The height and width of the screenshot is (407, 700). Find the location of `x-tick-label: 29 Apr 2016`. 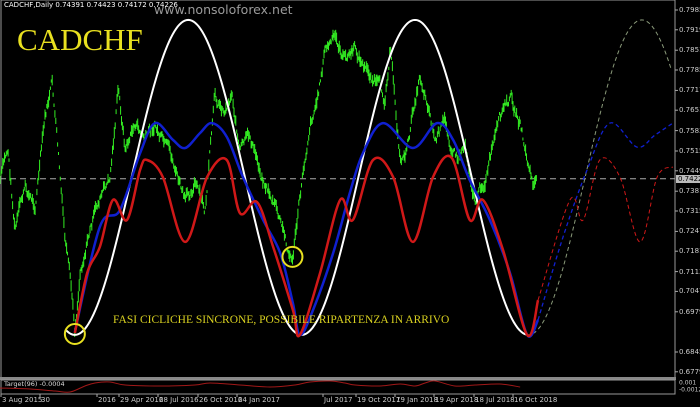

x-tick-label: 29 Apr 2016 is located at coordinates (142, 400).